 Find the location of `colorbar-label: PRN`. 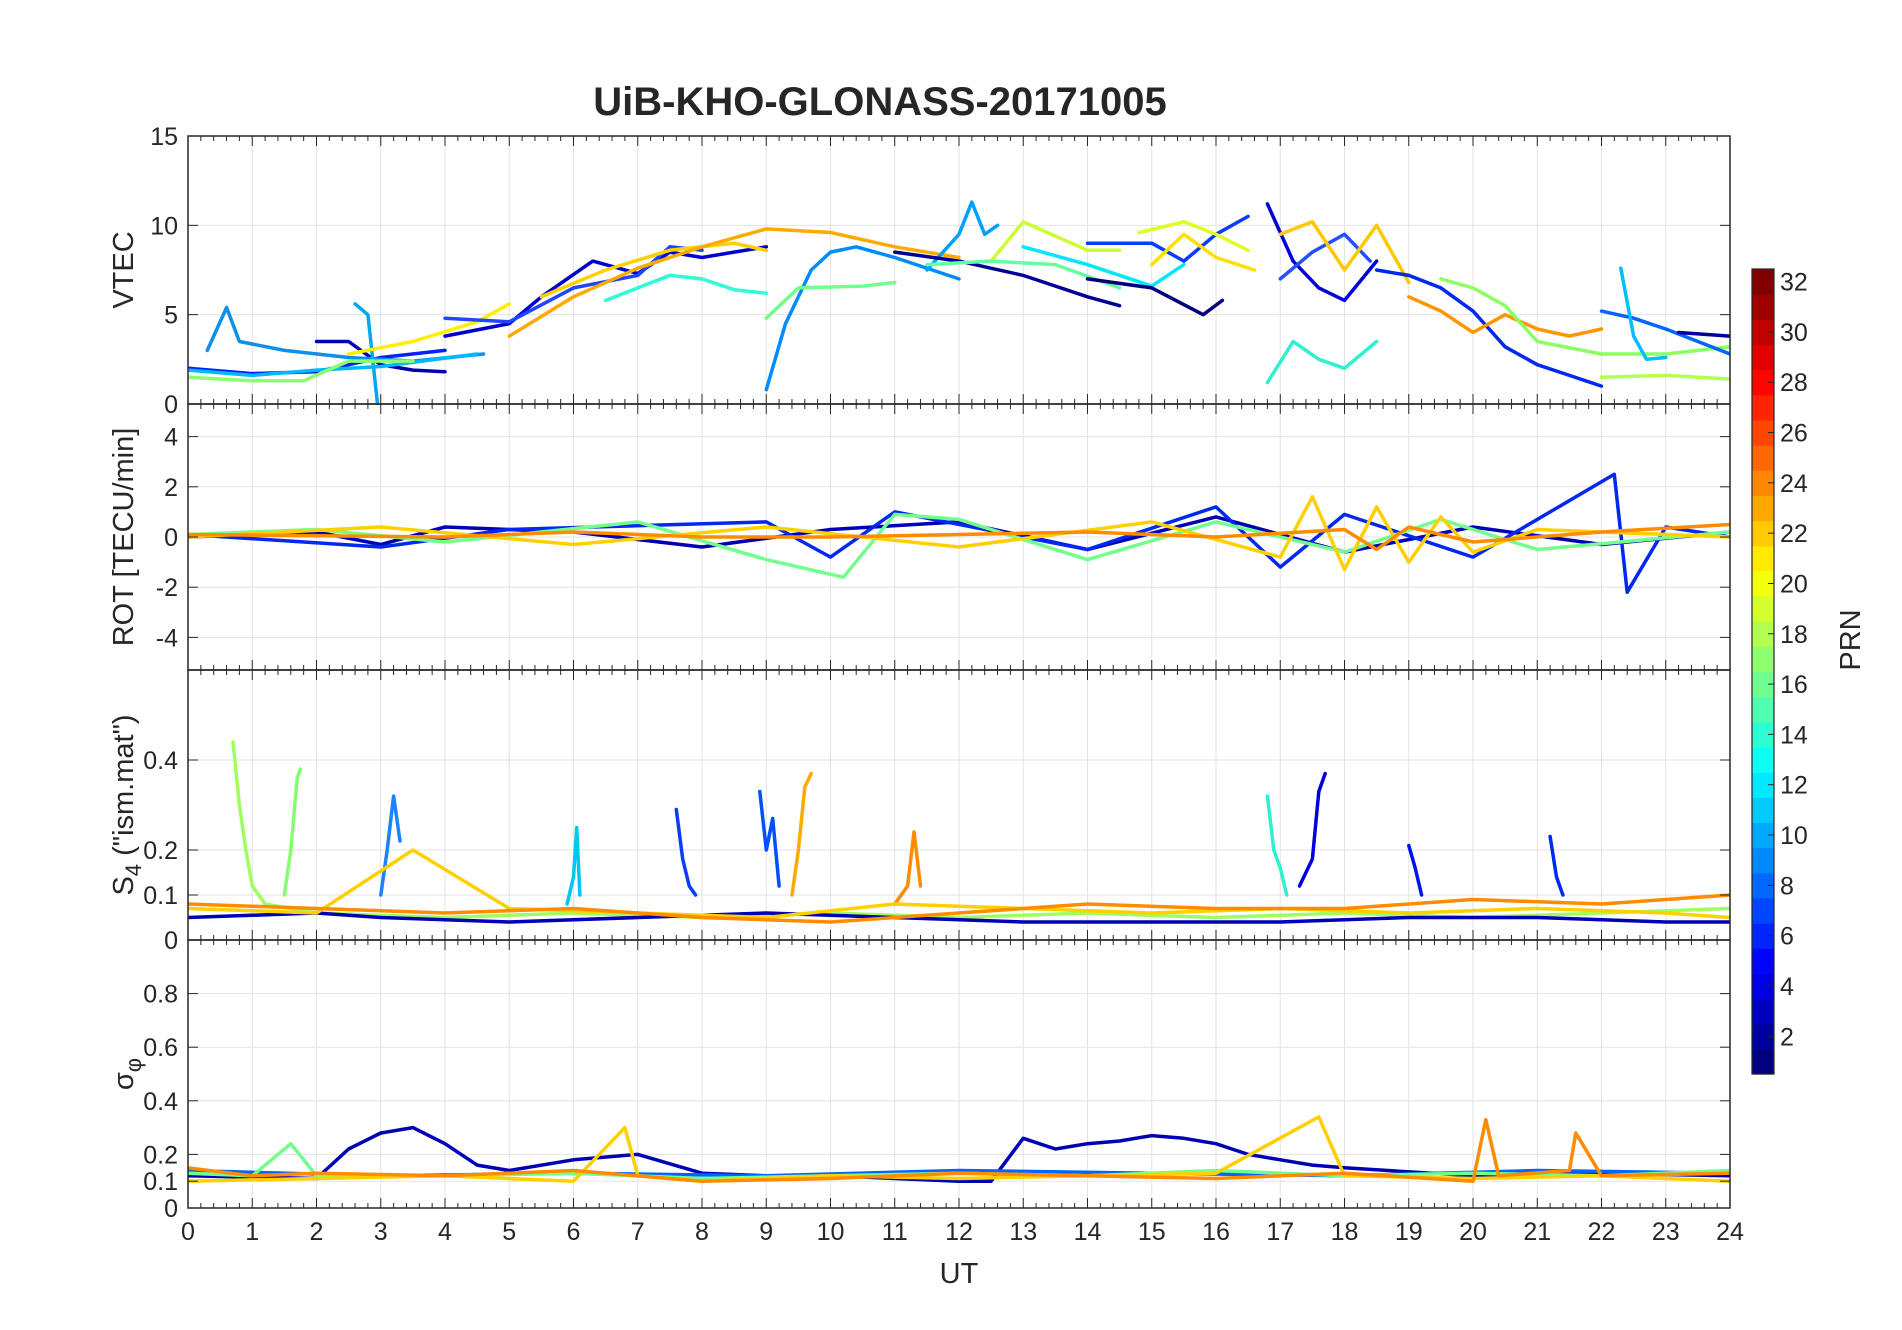

colorbar-label: PRN is located at coordinates (1851, 639).